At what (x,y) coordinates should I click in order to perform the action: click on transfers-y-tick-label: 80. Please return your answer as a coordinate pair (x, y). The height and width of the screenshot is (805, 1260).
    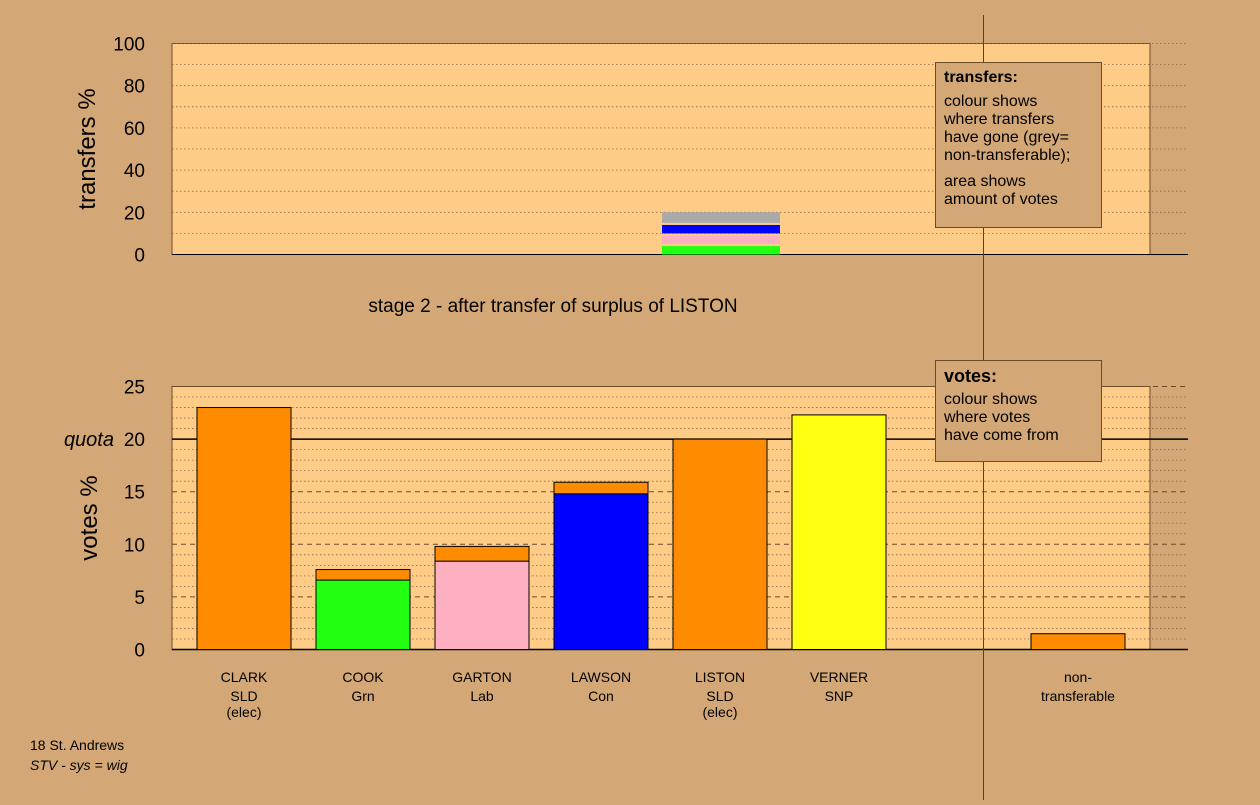
    Looking at the image, I should click on (134, 87).